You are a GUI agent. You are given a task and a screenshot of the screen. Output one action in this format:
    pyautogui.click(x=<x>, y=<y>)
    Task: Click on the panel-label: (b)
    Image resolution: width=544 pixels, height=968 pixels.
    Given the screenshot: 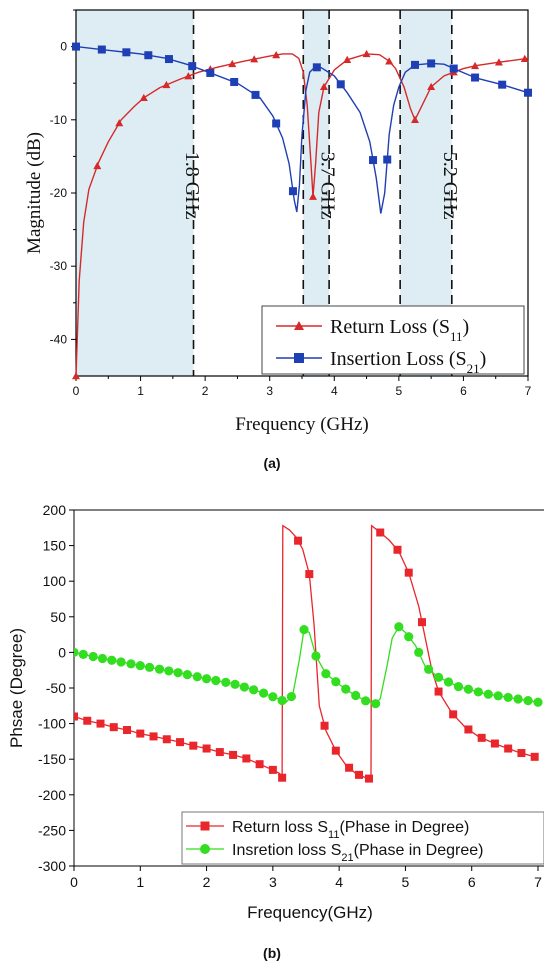 What is the action you would take?
    pyautogui.click(x=272, y=953)
    